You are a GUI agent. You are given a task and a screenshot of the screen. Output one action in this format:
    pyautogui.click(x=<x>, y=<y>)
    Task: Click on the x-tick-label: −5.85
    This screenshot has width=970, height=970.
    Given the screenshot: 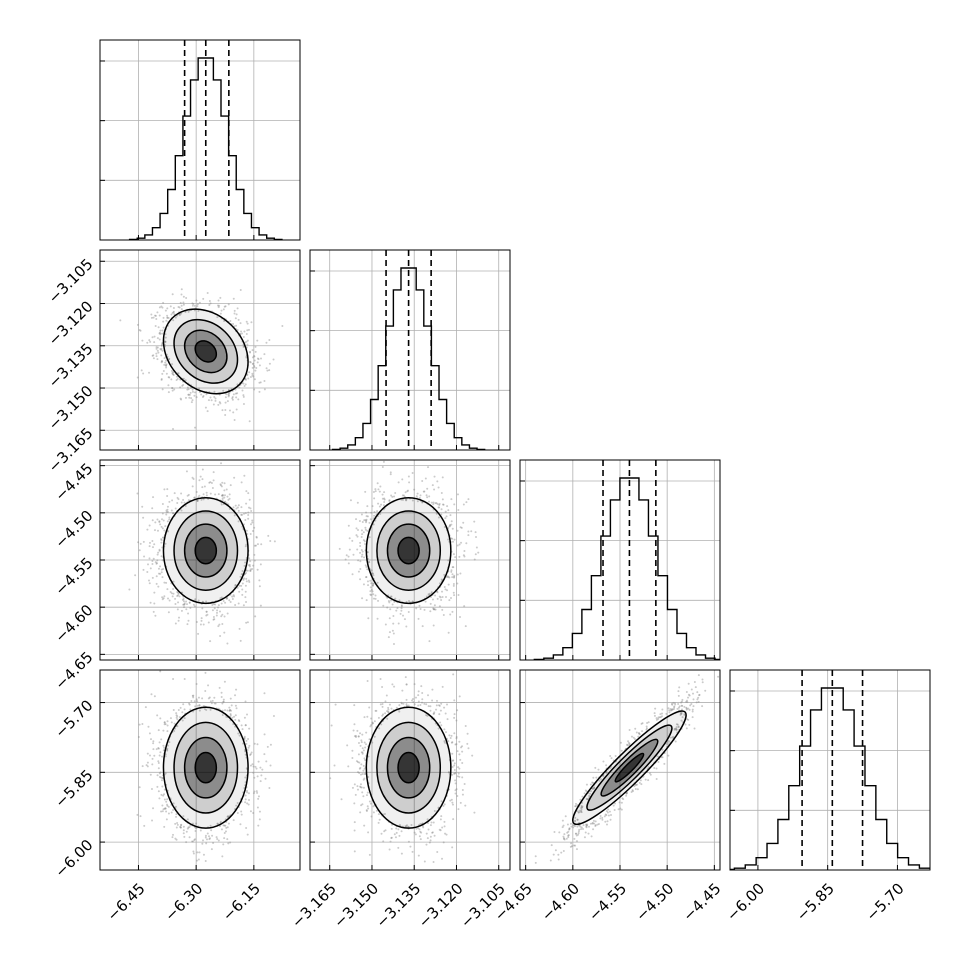 What is the action you would take?
    pyautogui.click(x=815, y=902)
    